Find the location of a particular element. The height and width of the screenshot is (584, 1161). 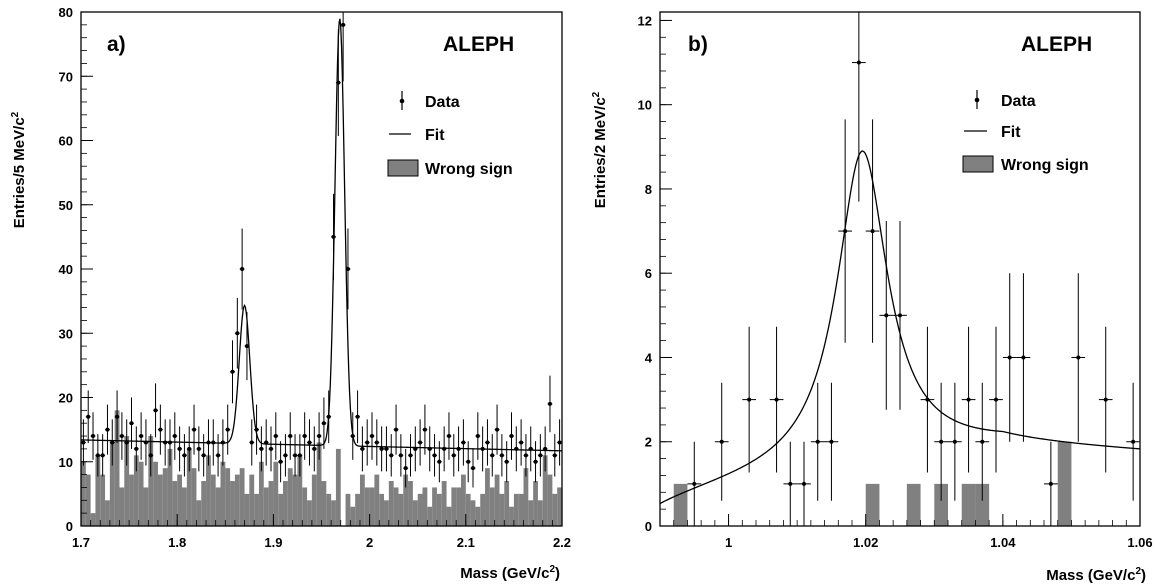

panel-label-a: a) is located at coordinates (116, 44).